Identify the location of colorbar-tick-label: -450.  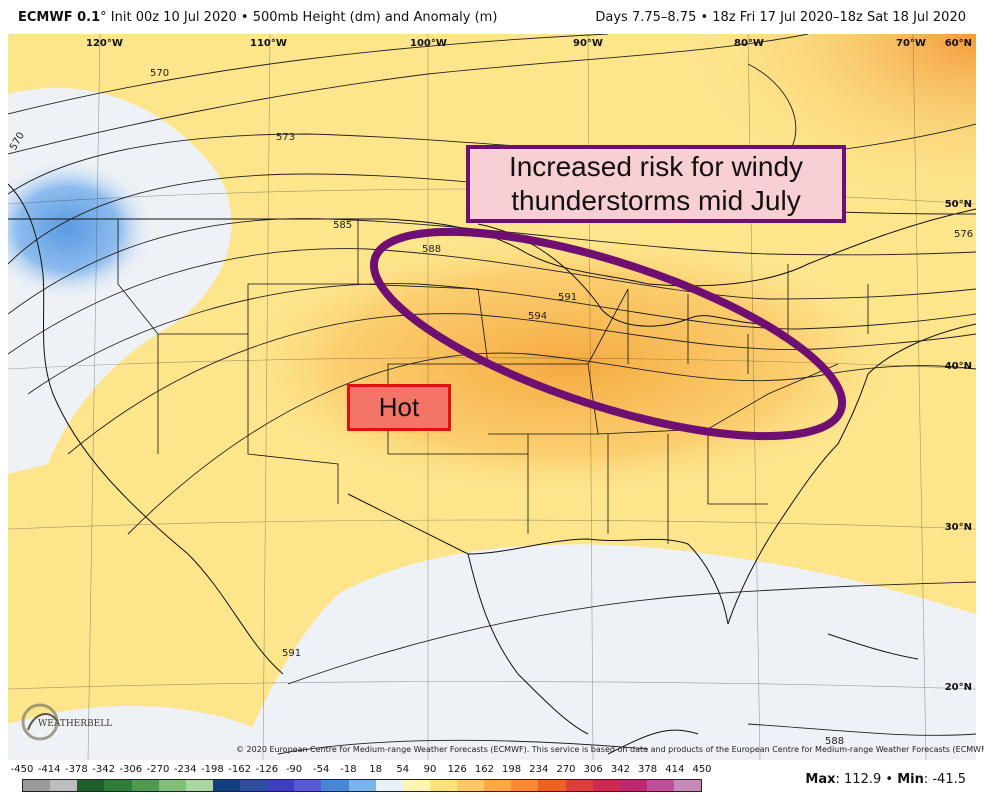
(22, 769).